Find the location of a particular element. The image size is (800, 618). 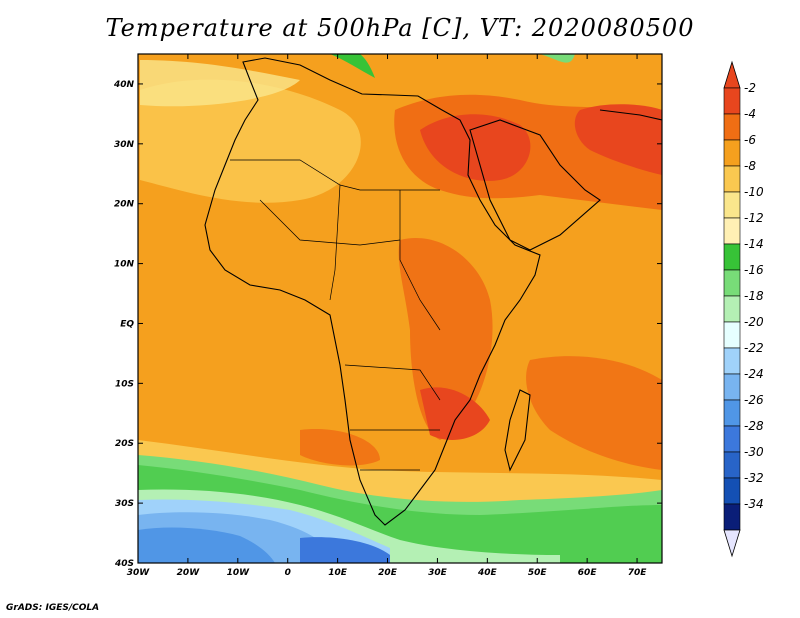

x-tick-label: 50E is located at coordinates (538, 573).